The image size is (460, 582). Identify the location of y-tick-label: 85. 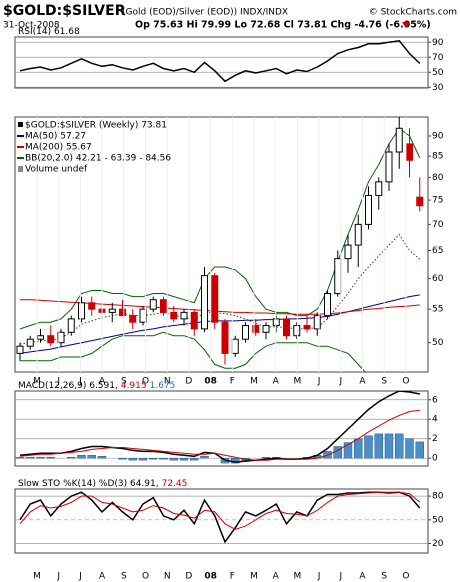
(437, 157).